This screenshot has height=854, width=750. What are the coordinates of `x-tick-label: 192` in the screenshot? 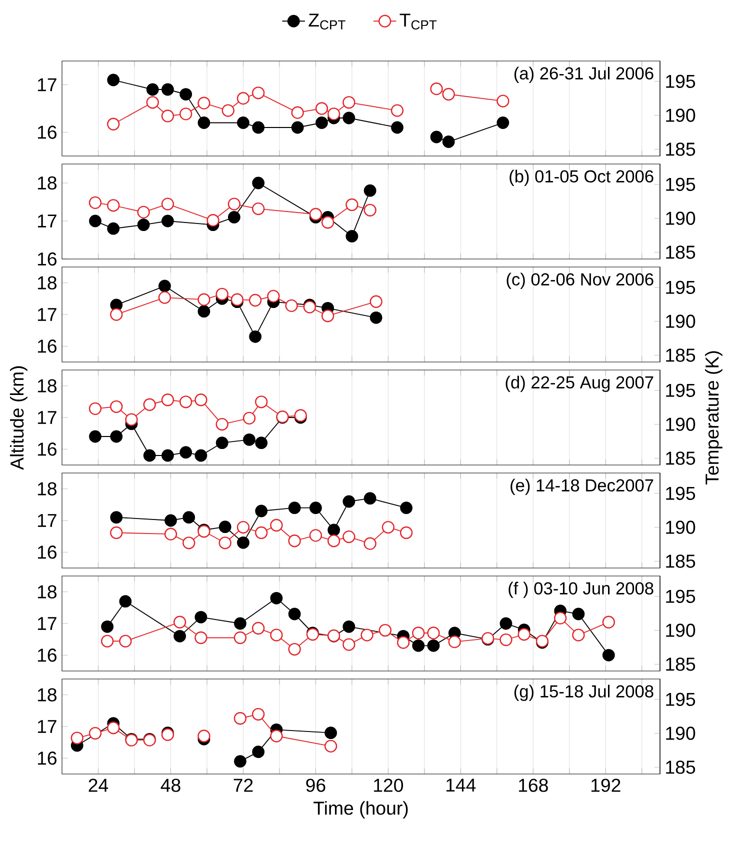 It's located at (605, 785).